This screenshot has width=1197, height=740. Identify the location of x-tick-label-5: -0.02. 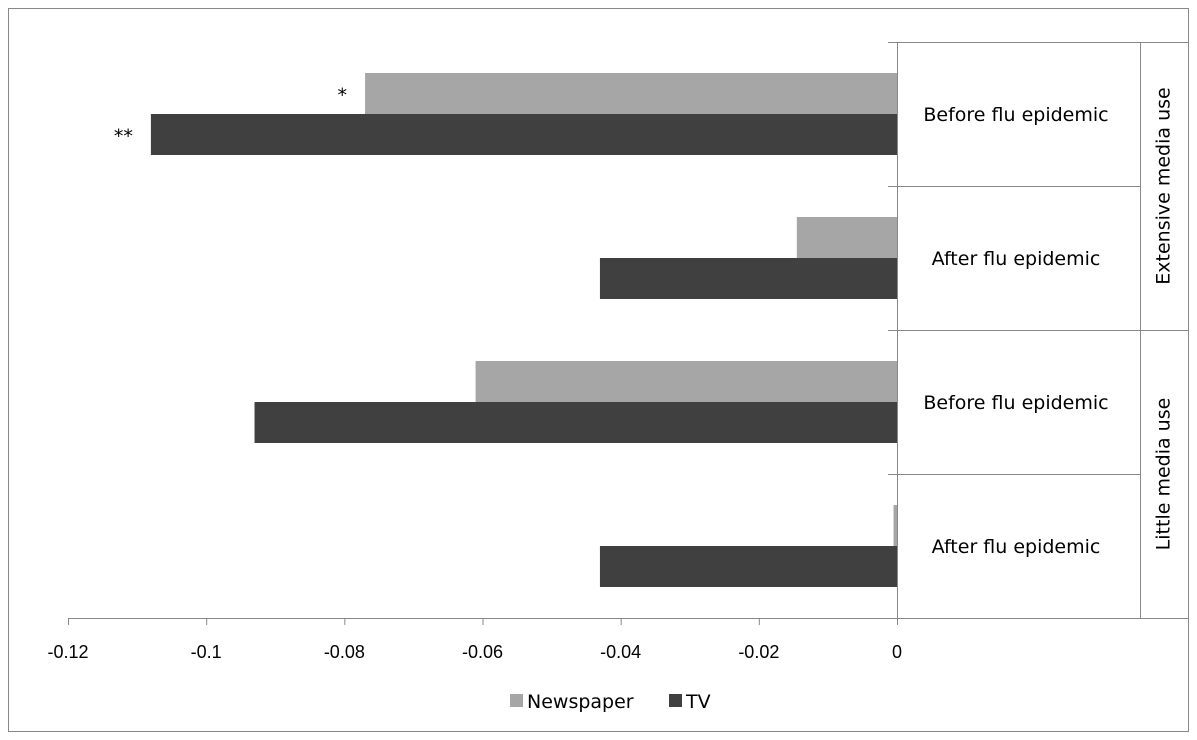
(758, 652).